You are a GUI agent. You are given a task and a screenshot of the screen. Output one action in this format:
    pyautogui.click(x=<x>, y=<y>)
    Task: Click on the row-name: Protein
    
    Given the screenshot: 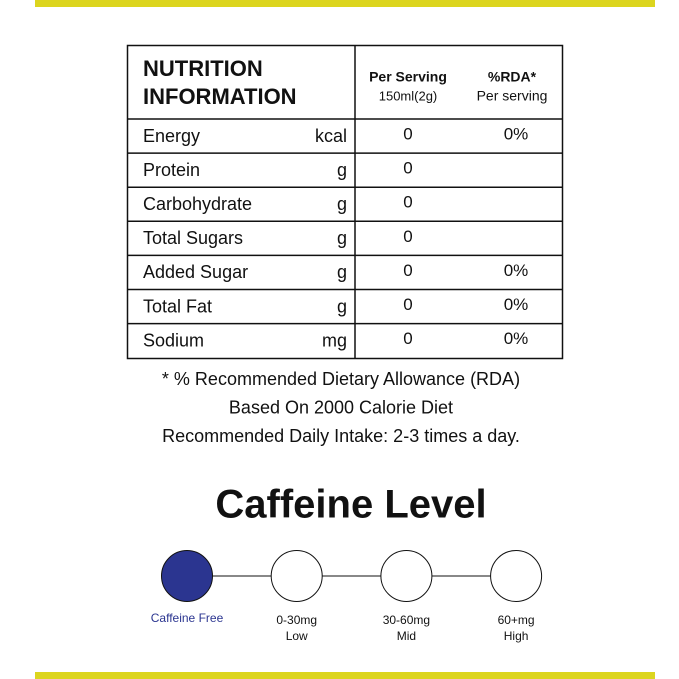 What is the action you would take?
    pyautogui.click(x=171, y=170)
    